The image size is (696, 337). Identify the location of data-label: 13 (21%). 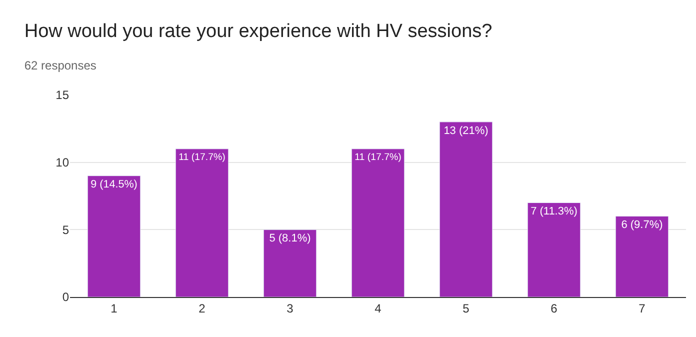
(466, 130).